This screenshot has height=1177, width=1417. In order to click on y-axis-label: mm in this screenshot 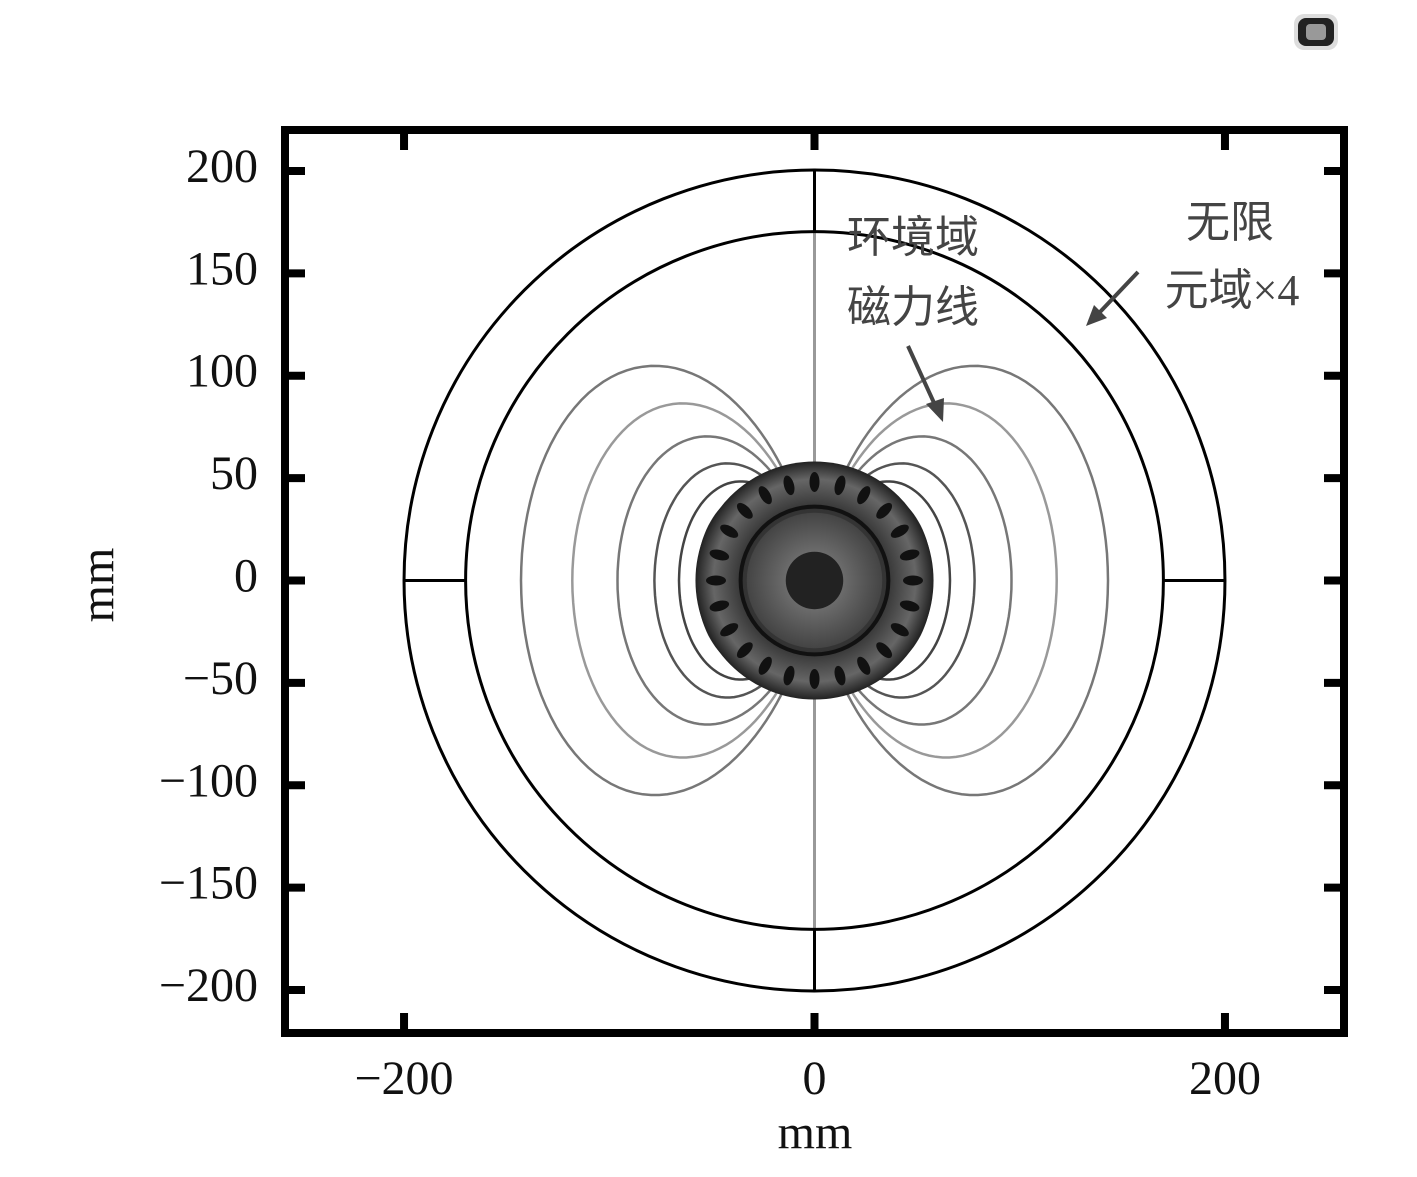, I will do `click(97, 585)`.